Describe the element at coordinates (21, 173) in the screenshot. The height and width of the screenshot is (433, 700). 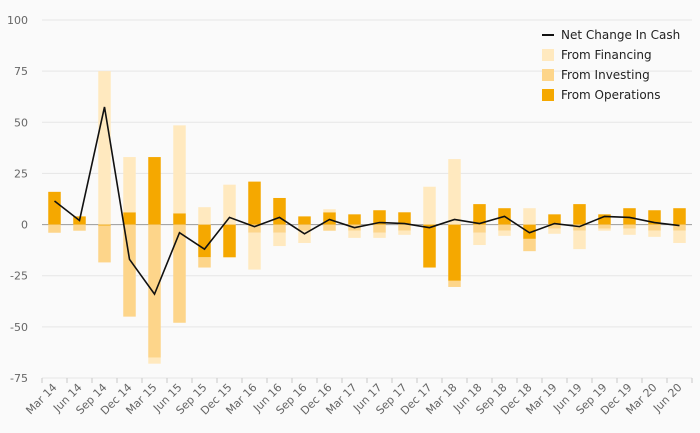
I see `y-tick-label: 25` at that location.